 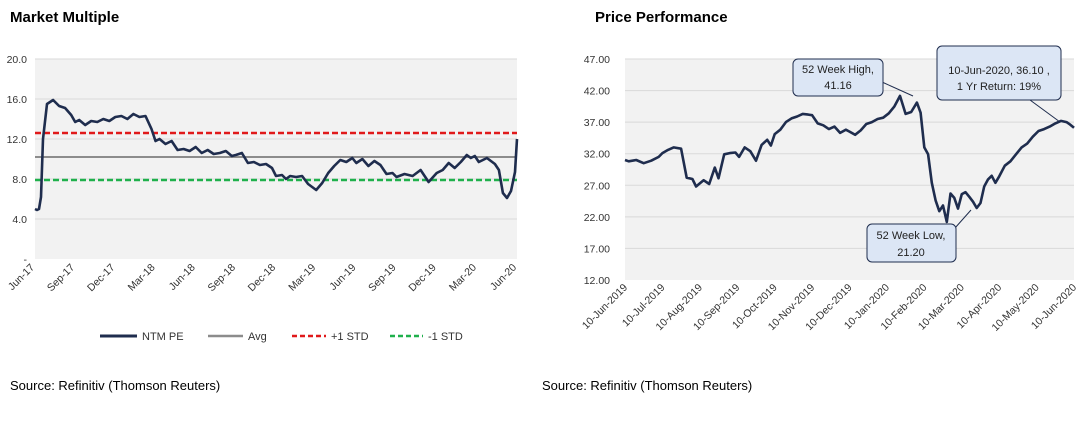 I want to click on price-performance-source: Source: Refinitiv (Thomson Reuters), so click(x=647, y=385).